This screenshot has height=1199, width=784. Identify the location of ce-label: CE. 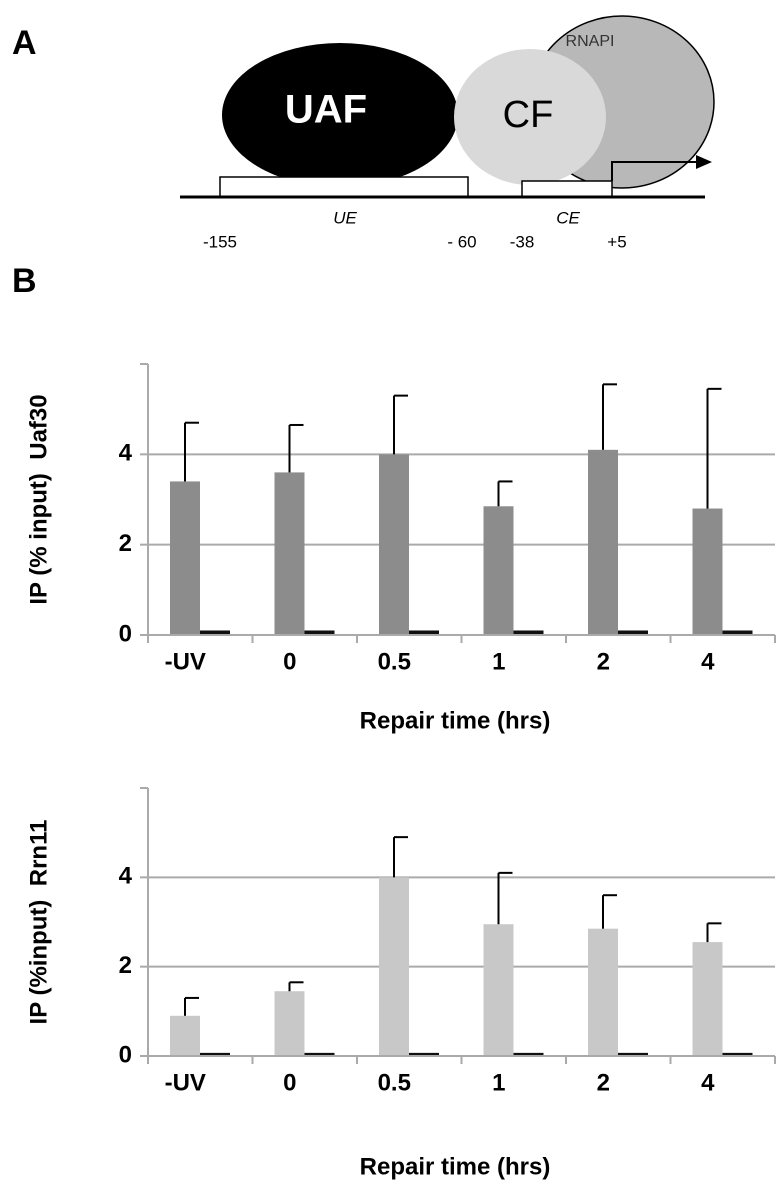
(568, 217).